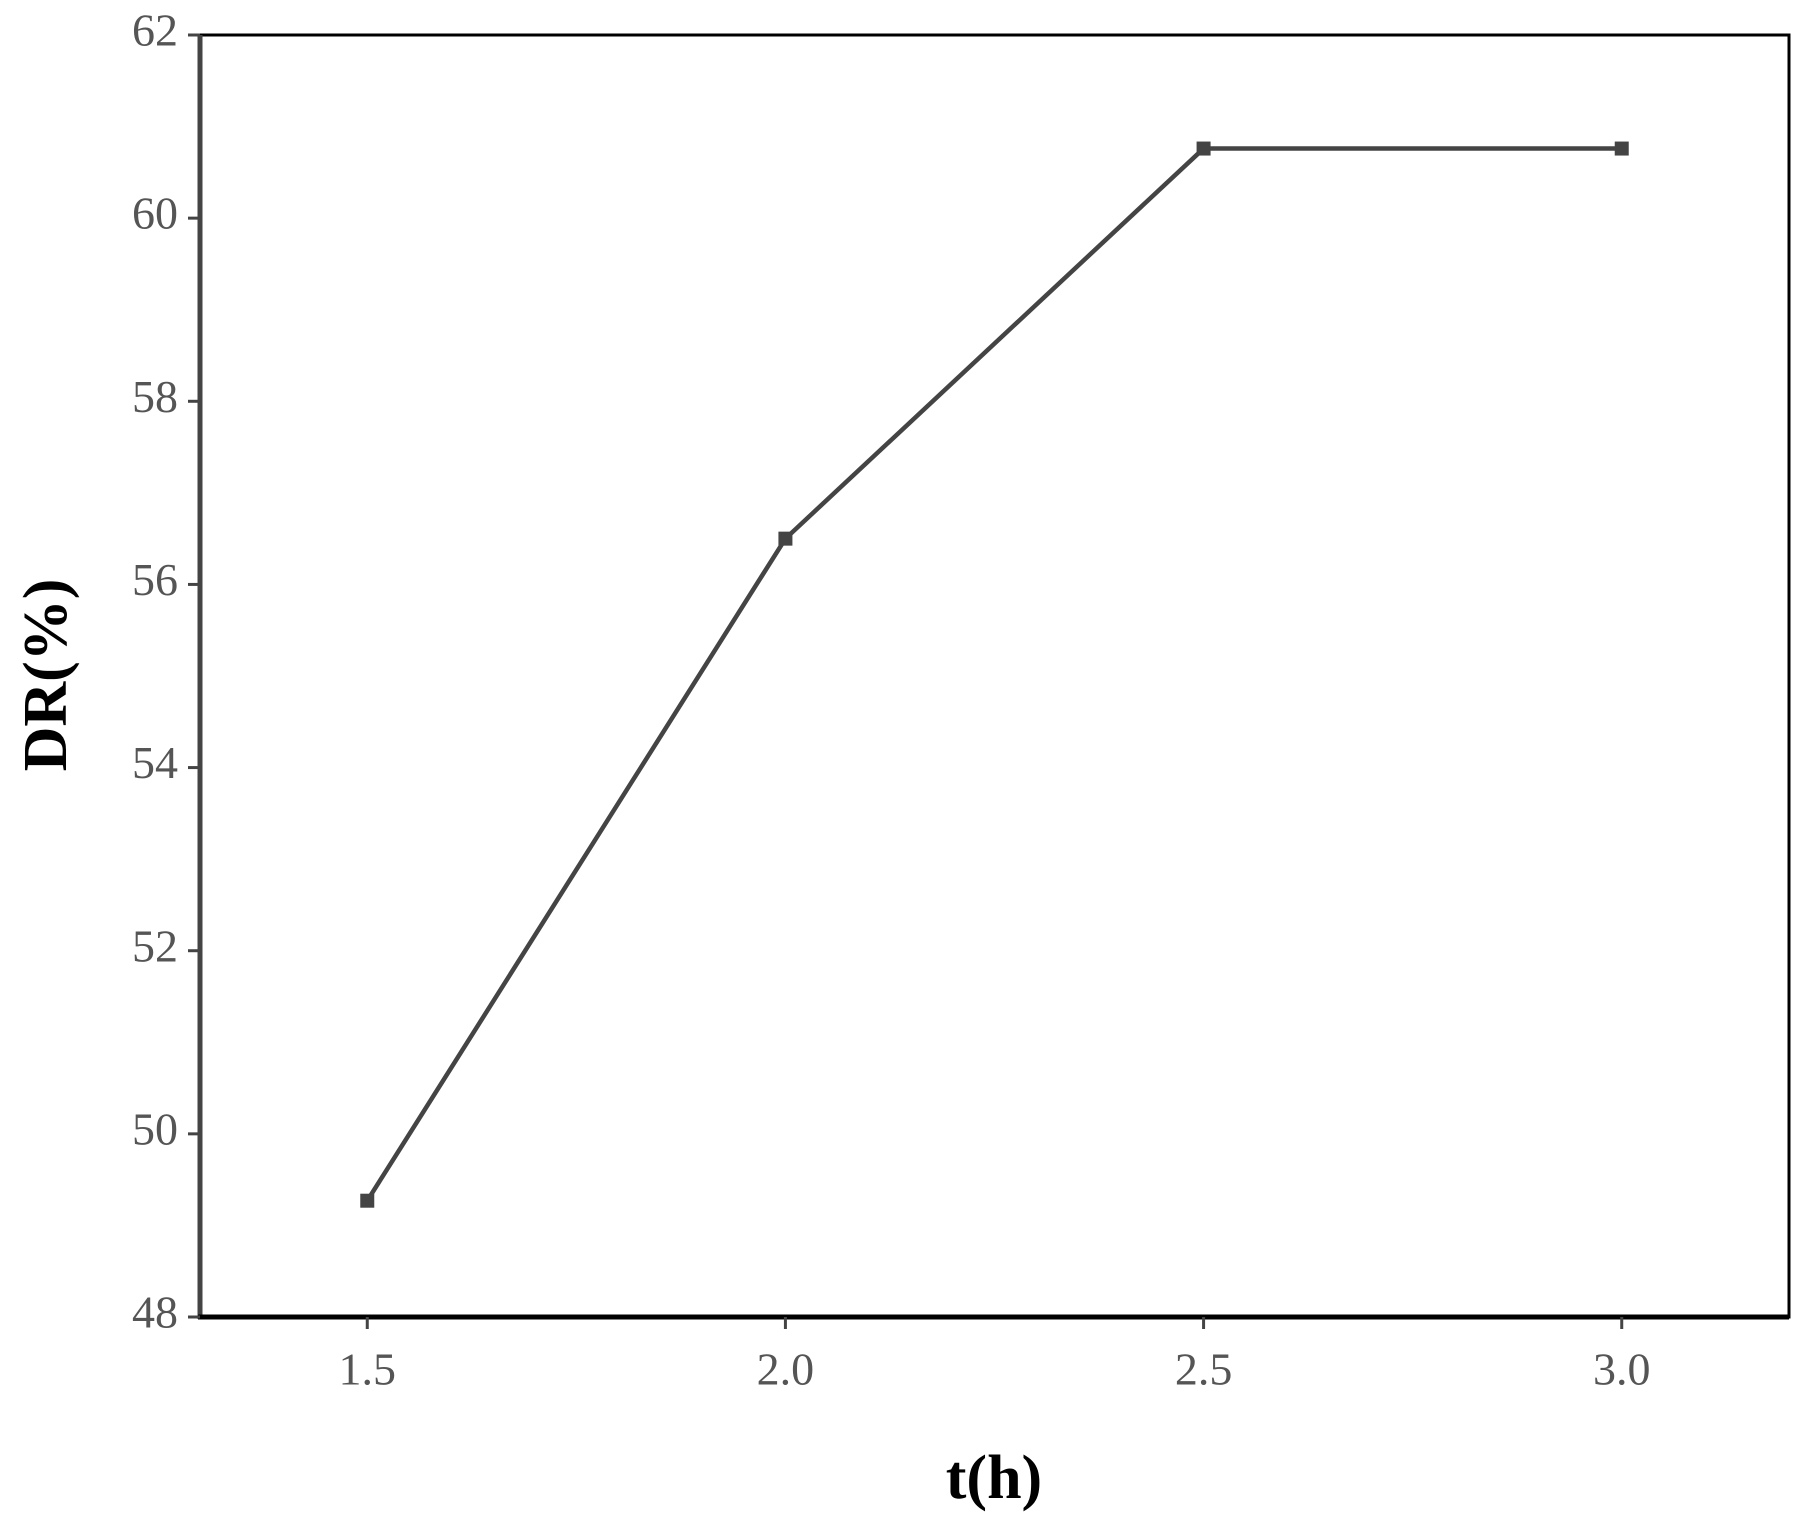 The image size is (1808, 1532). Describe the element at coordinates (155, 30) in the screenshot. I see `y-tick-label: 62` at that location.